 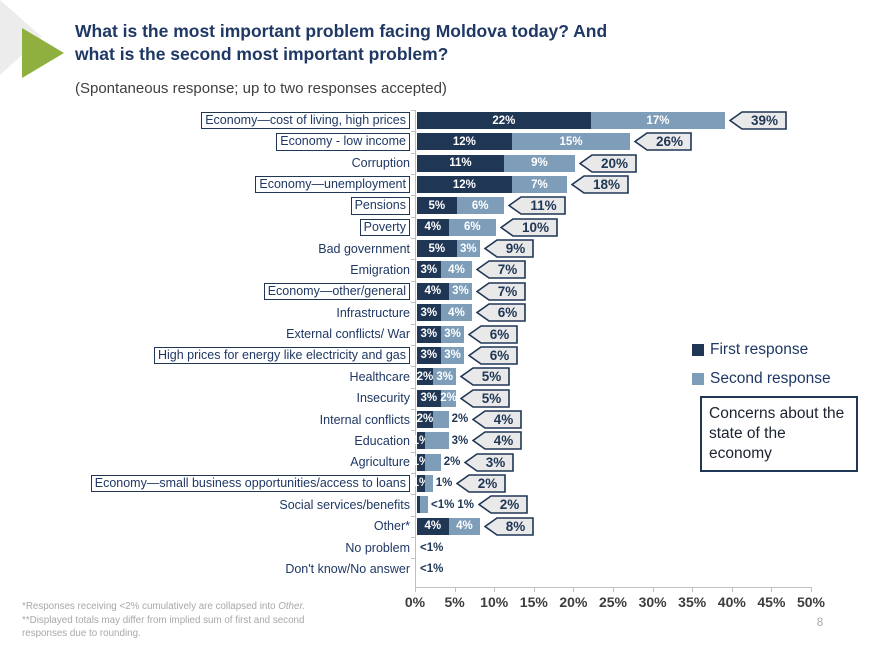 I want to click on x-axis-tick-label: 15%, so click(x=533, y=602).